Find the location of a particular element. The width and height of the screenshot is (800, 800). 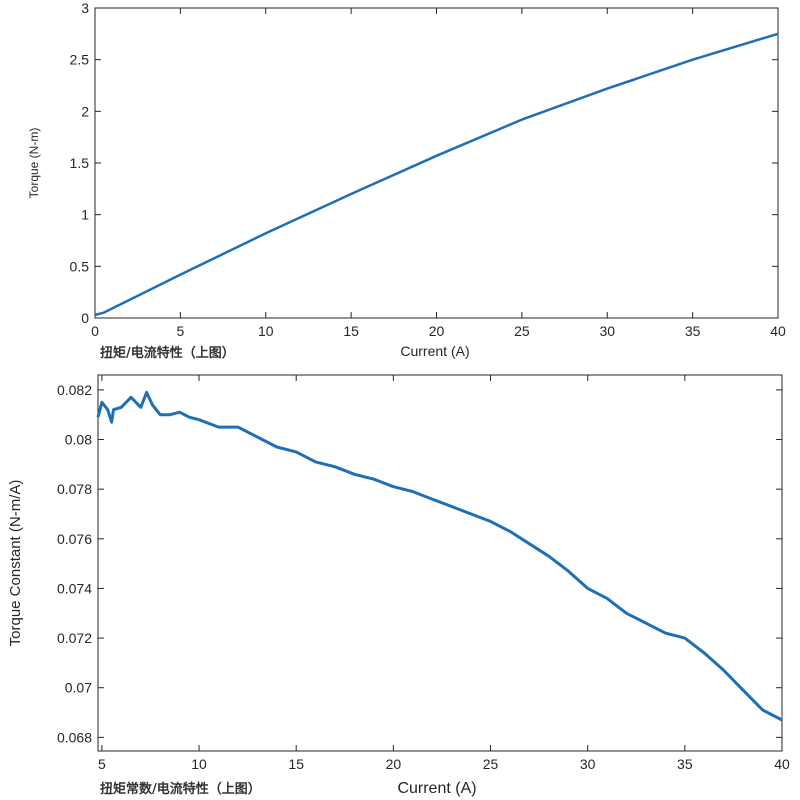

y-tick-label: 0.082 is located at coordinates (74, 390).